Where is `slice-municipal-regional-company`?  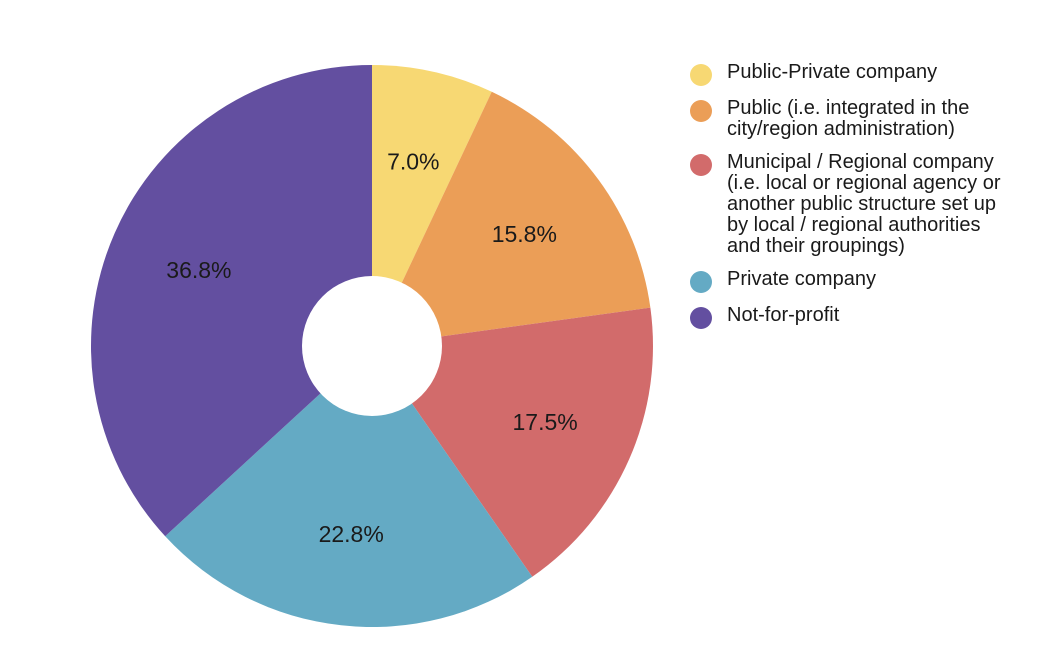
slice-municipal-regional-company is located at coordinates (512, 442).